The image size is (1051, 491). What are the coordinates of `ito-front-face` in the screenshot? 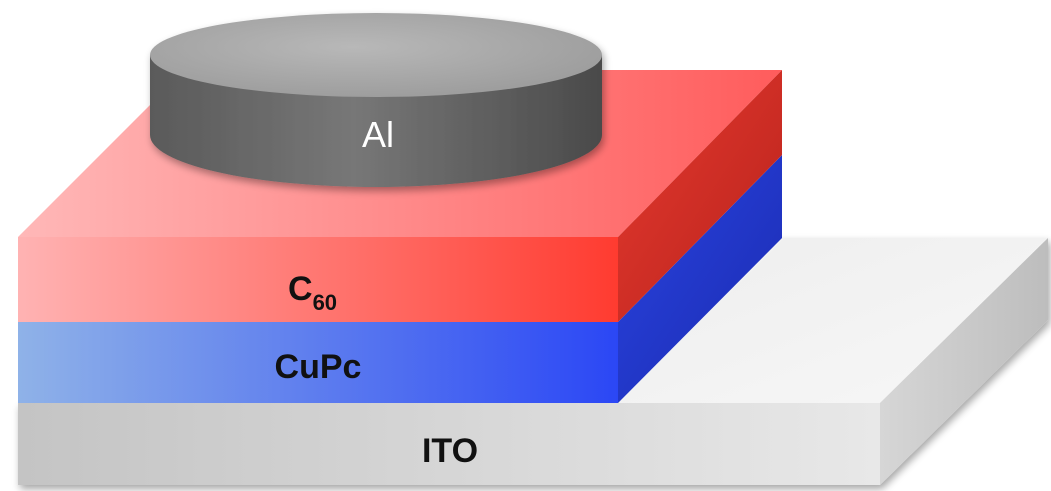 It's located at (449, 444).